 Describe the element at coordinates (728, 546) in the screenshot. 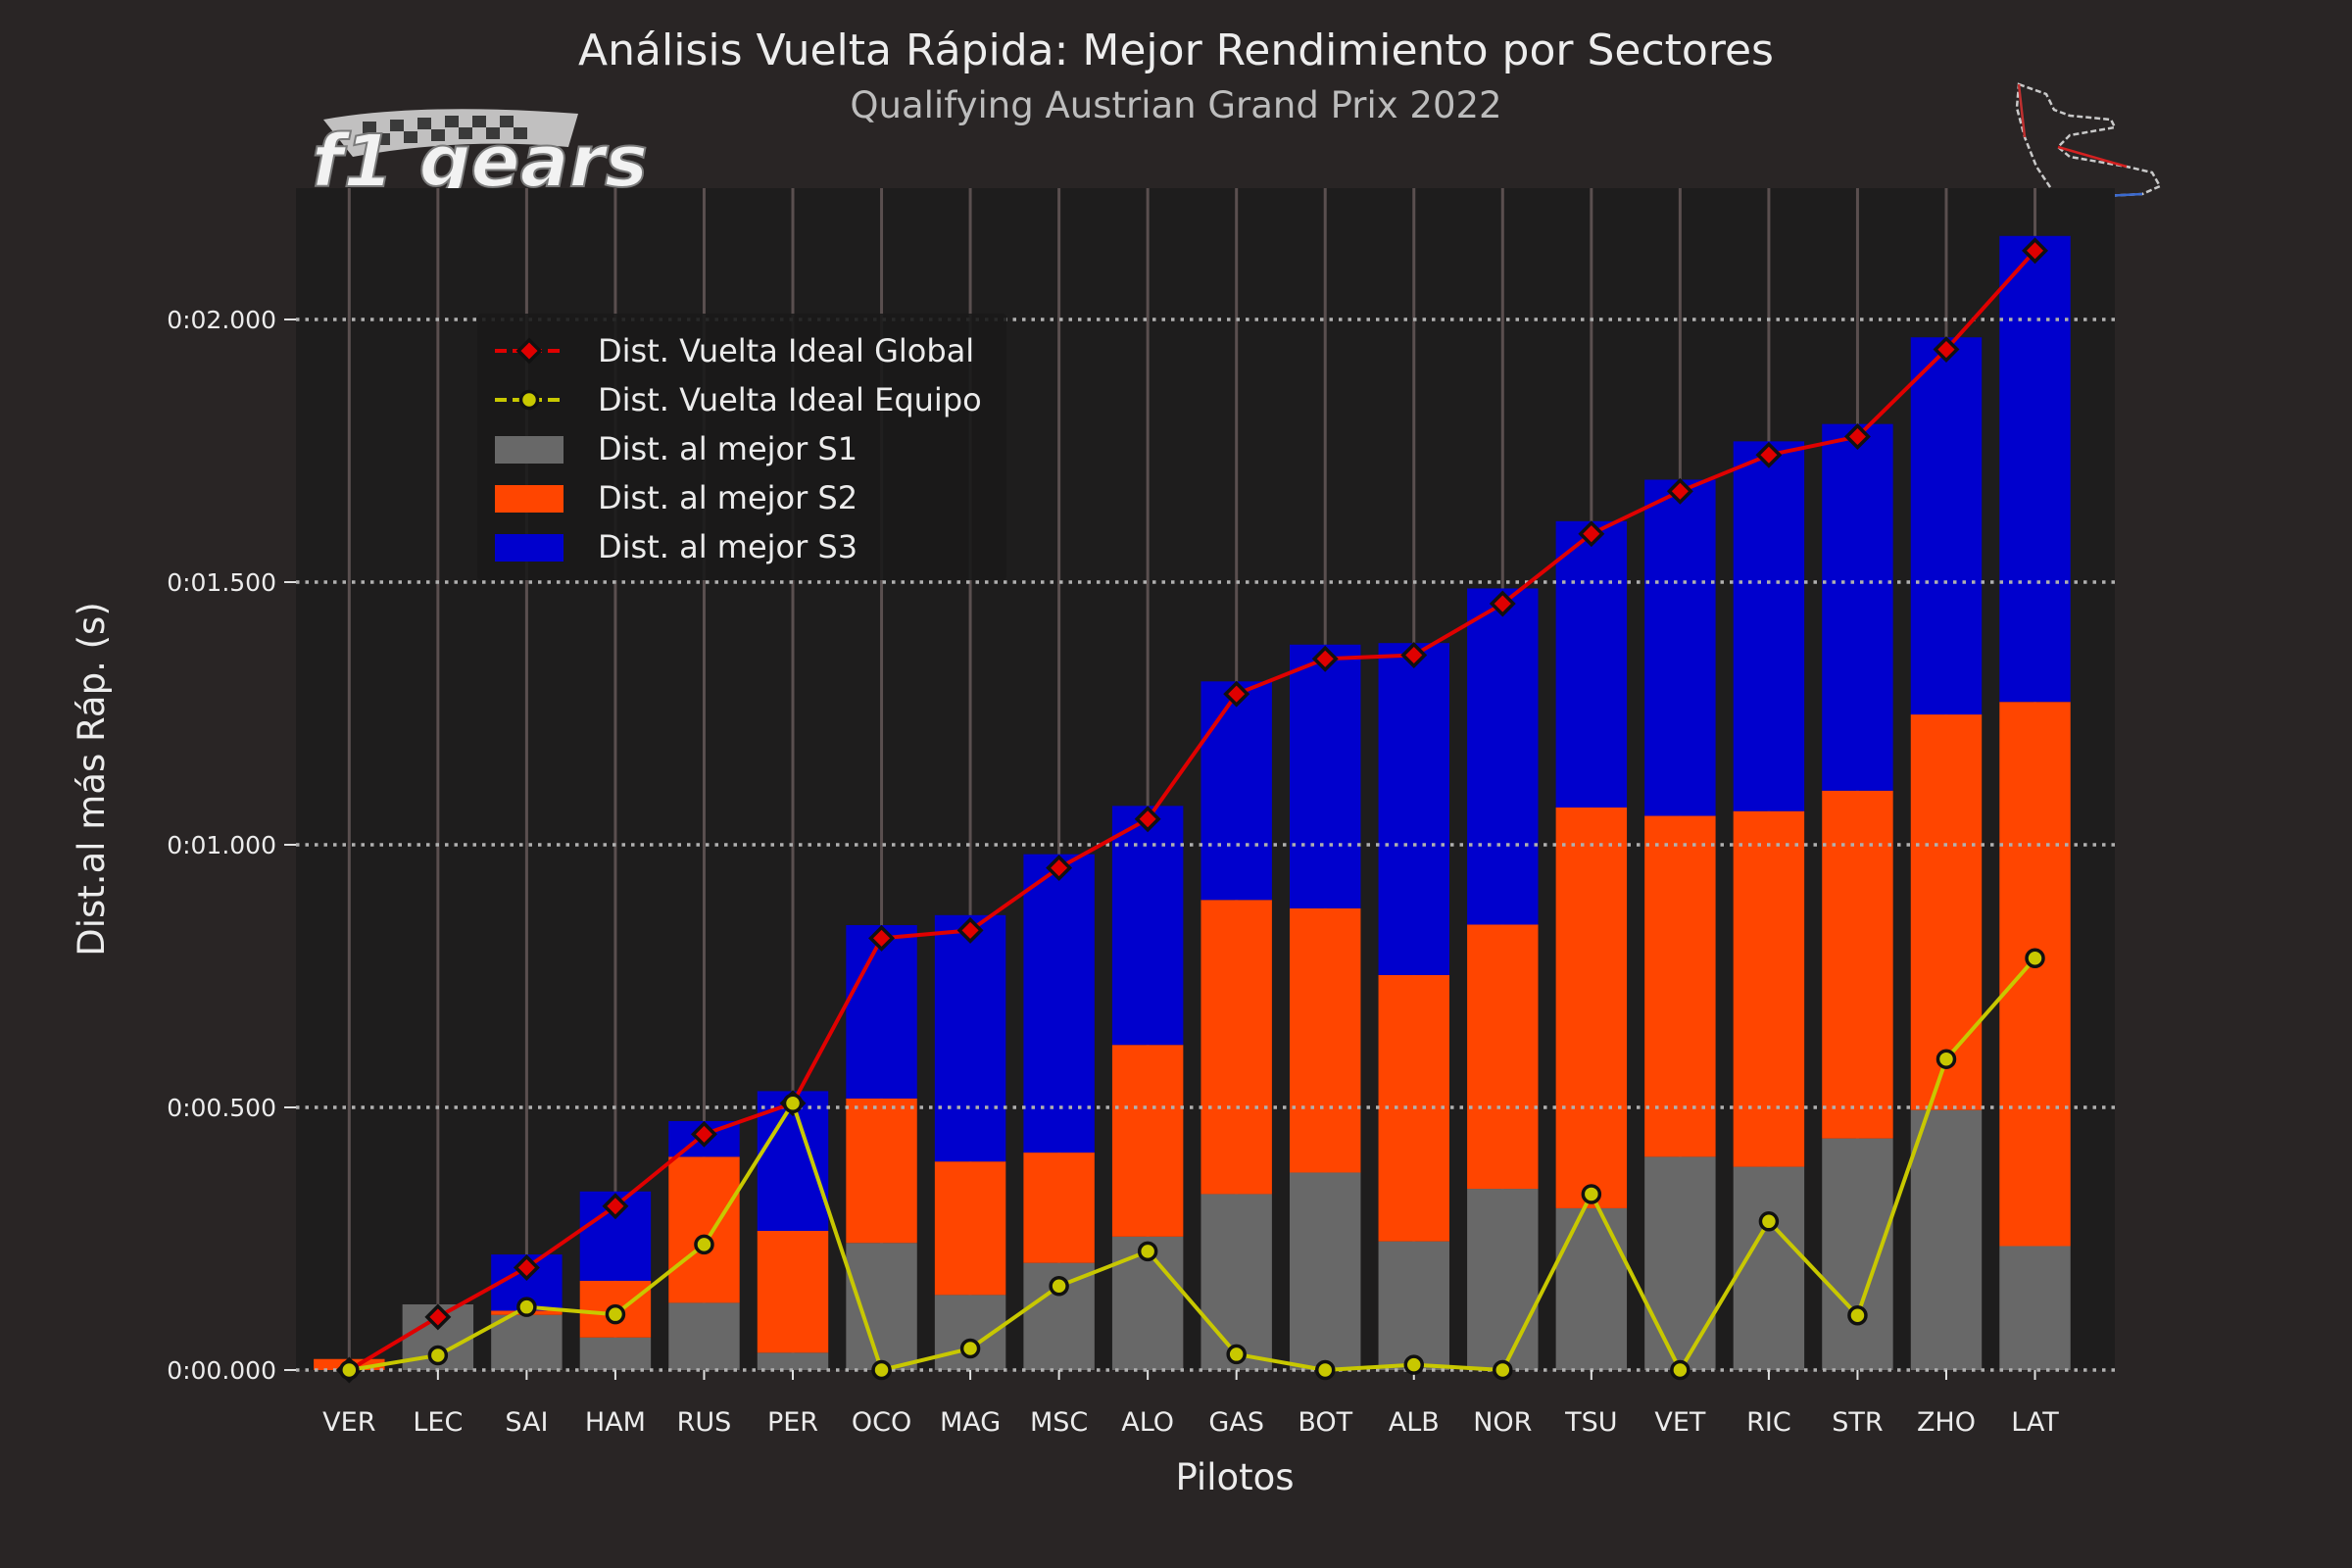

I see `legend-label: Dist. al mejor S3` at that location.